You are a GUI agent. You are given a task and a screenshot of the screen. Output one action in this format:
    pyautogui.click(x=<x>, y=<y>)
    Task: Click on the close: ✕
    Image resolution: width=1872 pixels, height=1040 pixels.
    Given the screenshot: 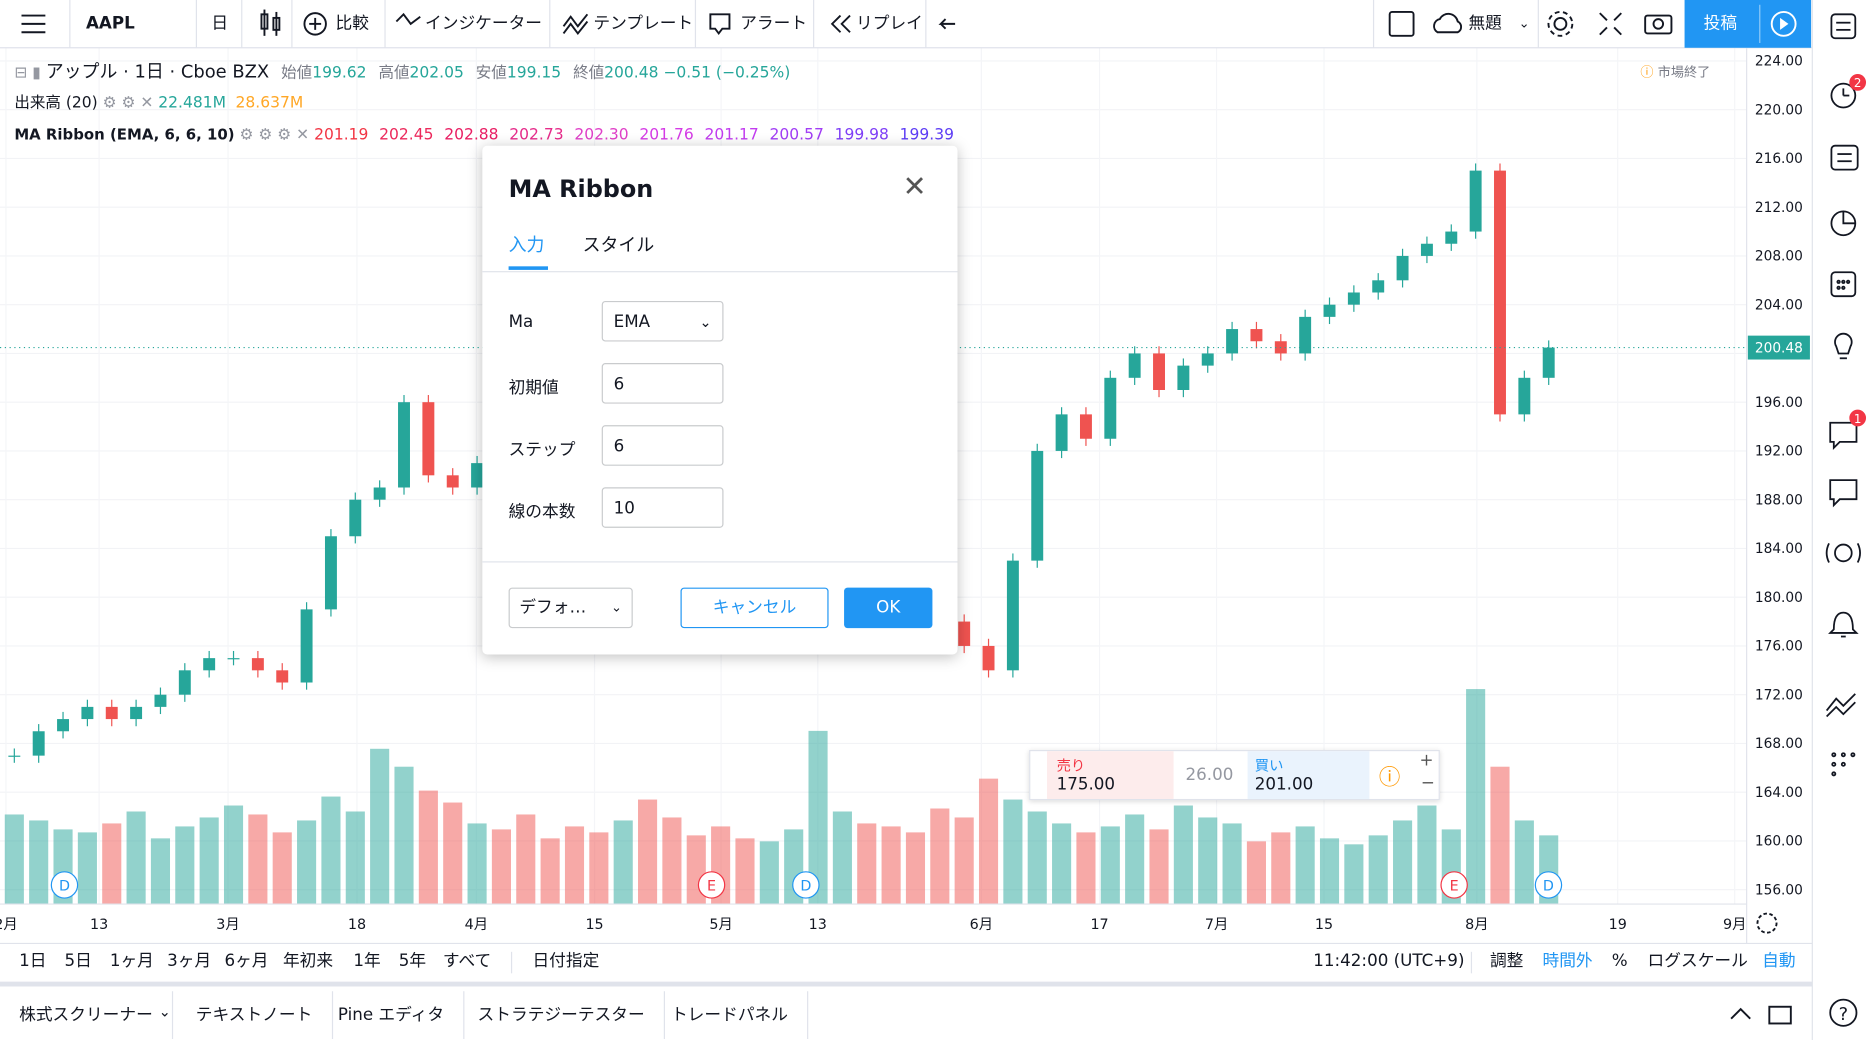 What is the action you would take?
    pyautogui.click(x=914, y=186)
    